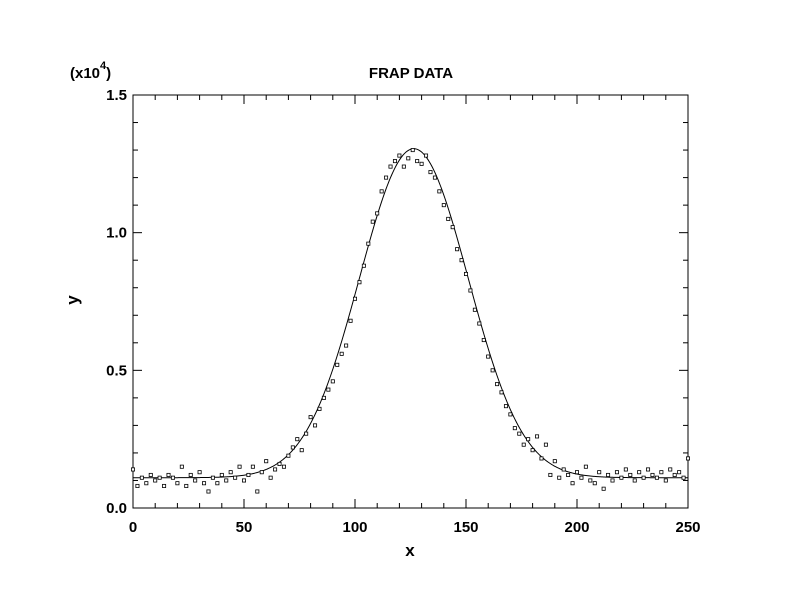 The height and width of the screenshot is (612, 792). Describe the element at coordinates (72, 300) in the screenshot. I see `y-axis-label: y` at that location.